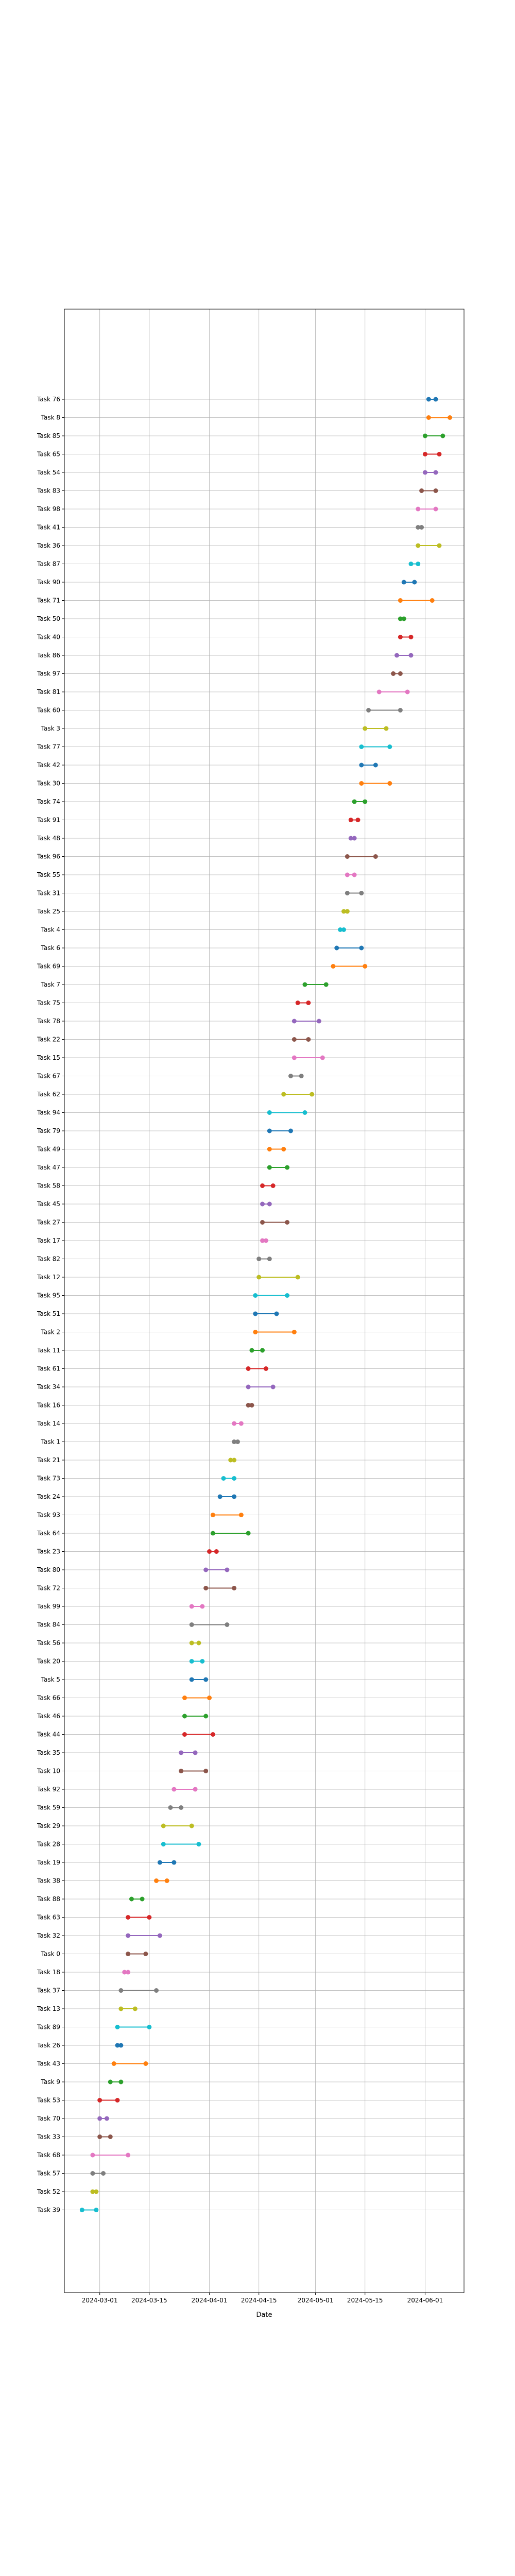 The height and width of the screenshot is (2576, 515). What do you see at coordinates (51, 2082) in the screenshot?
I see `y-tick-label: Task 9` at bounding box center [51, 2082].